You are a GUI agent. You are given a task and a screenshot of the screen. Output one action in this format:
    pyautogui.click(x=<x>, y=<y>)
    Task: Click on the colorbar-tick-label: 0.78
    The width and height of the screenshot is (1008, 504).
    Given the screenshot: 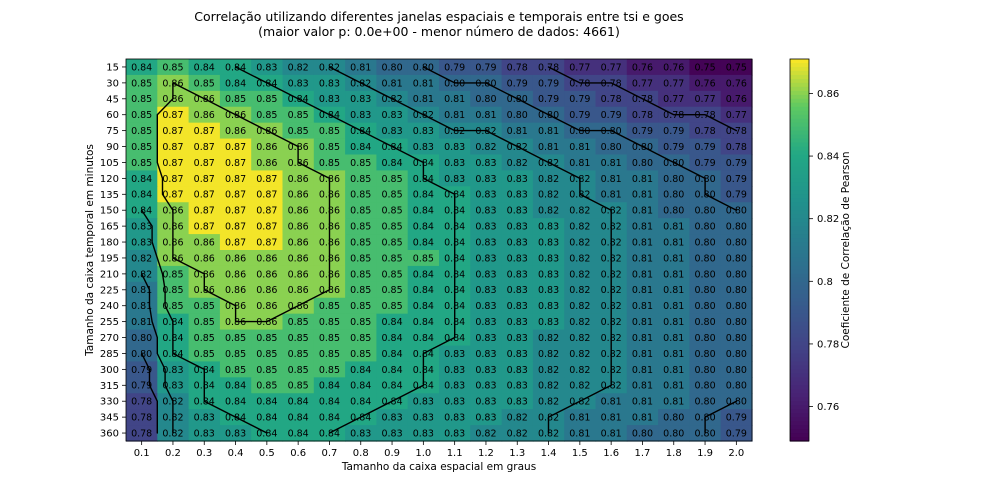 What is the action you would take?
    pyautogui.click(x=828, y=344)
    